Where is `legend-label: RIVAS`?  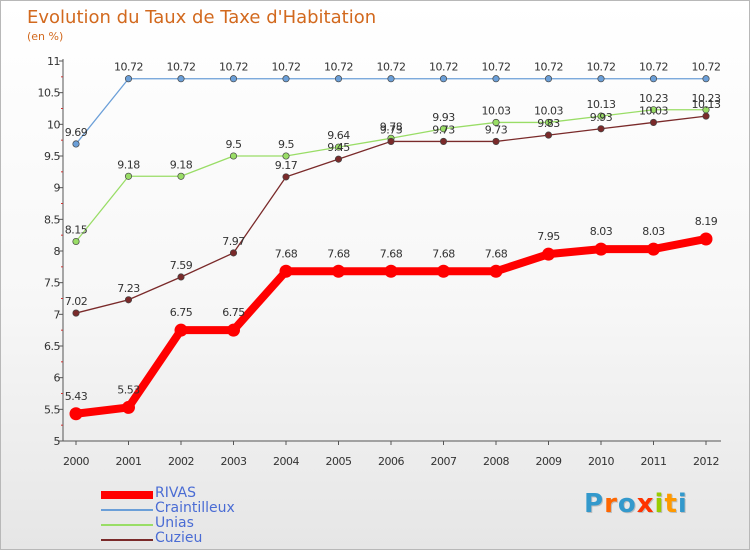 legend-label: RIVAS is located at coordinates (176, 493).